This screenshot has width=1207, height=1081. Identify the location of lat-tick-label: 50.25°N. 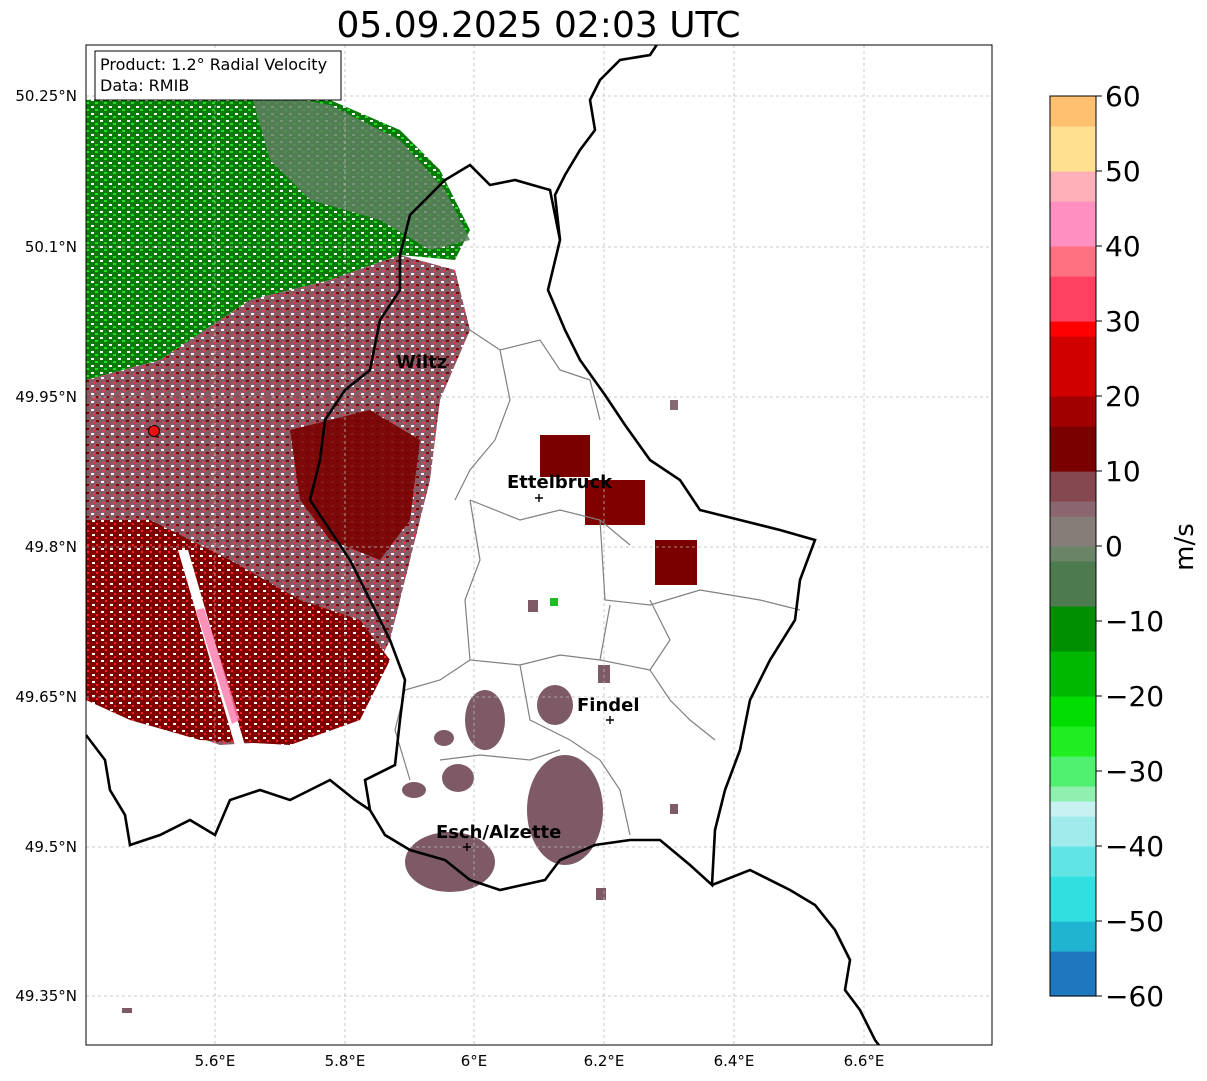
(46, 96).